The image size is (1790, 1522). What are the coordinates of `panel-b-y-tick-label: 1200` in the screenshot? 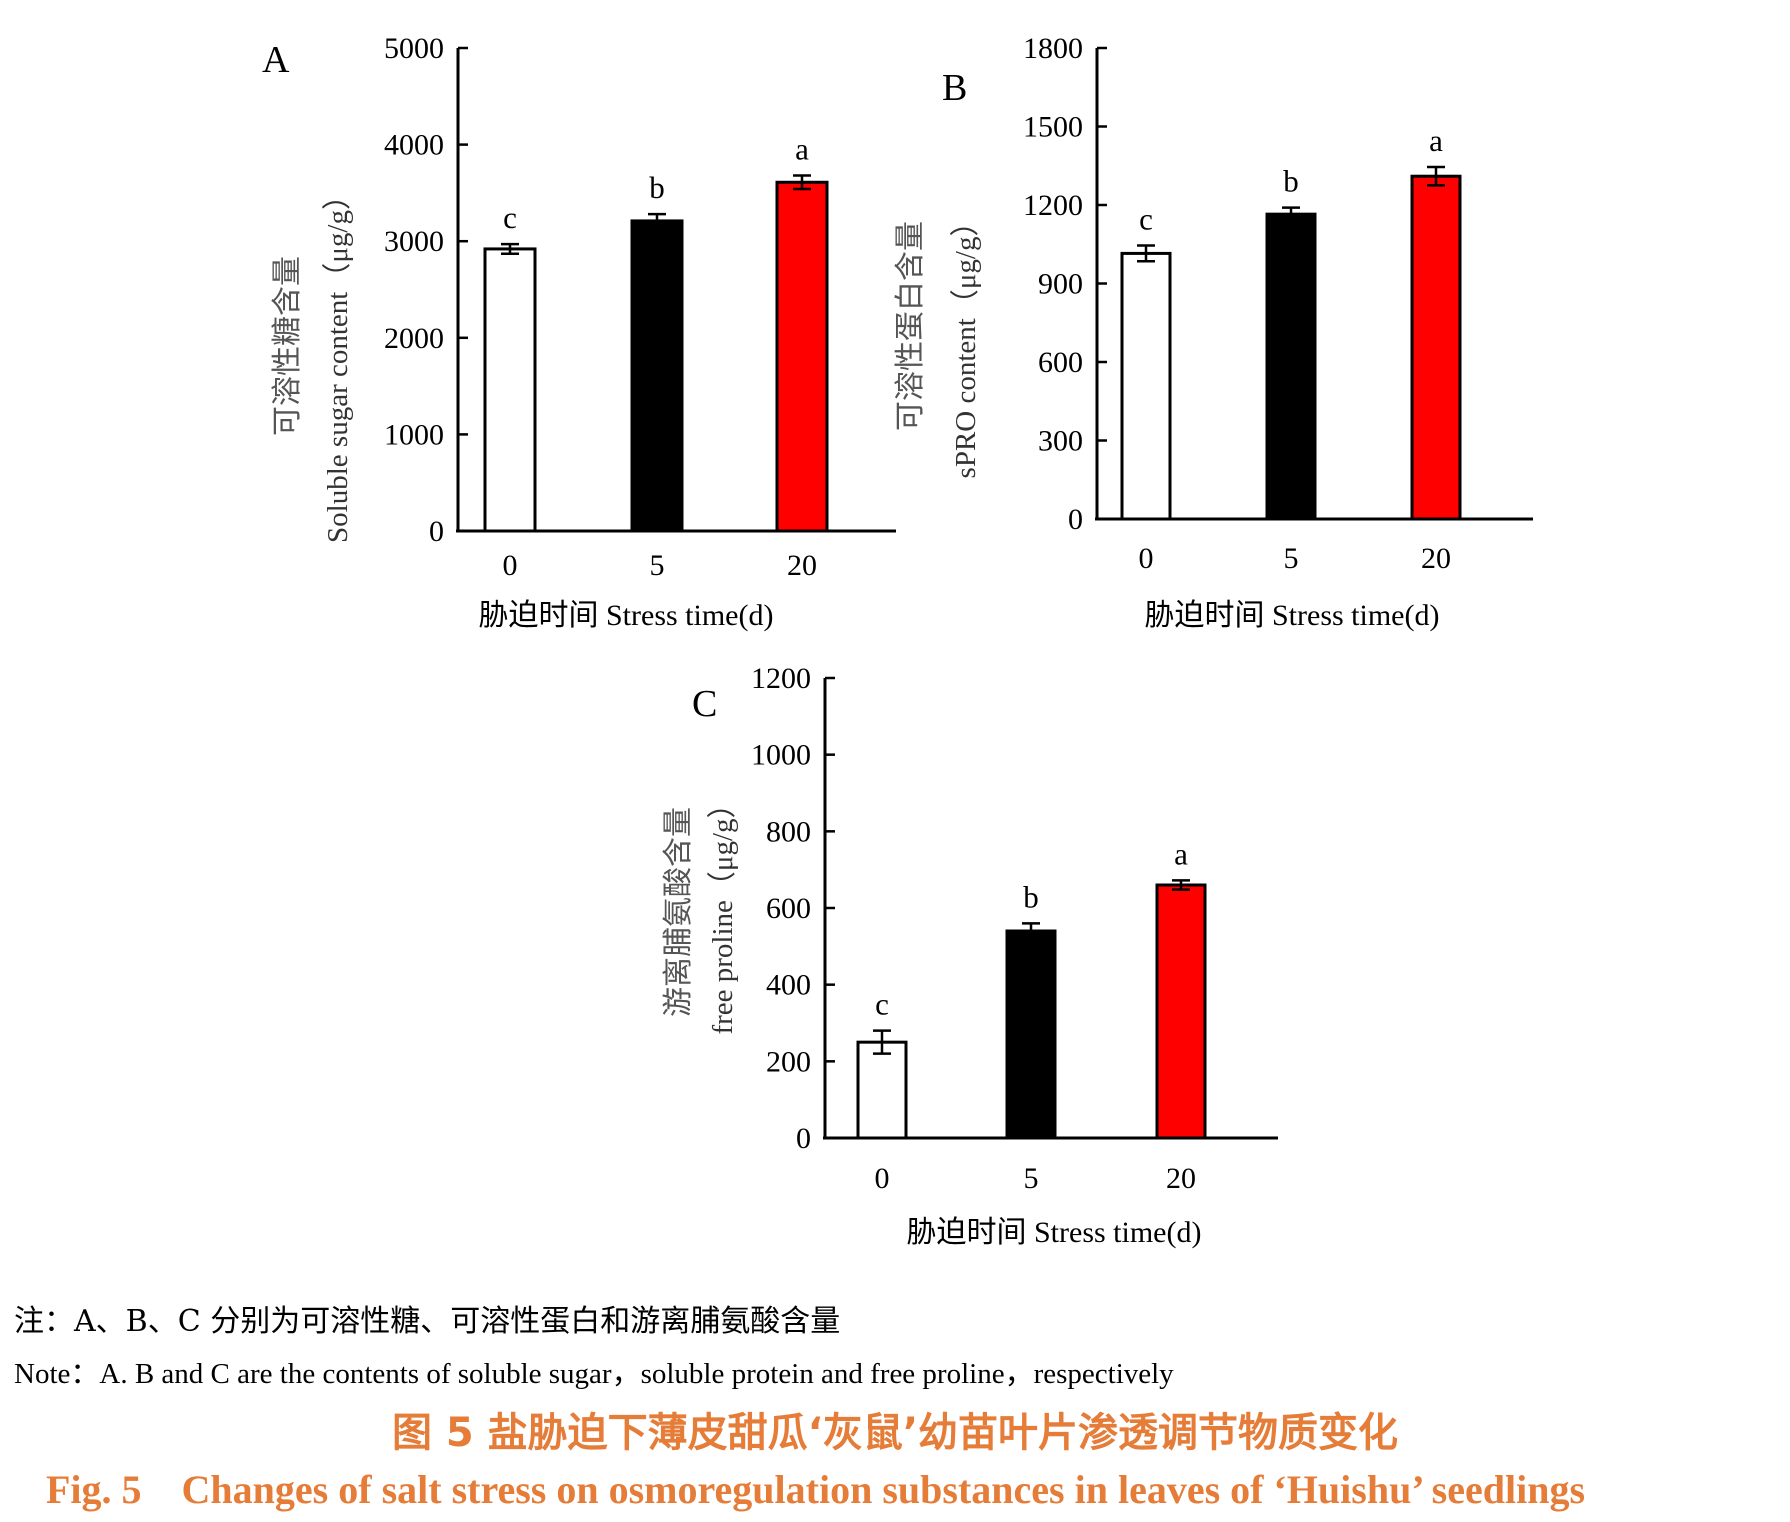 It's located at (1053, 205).